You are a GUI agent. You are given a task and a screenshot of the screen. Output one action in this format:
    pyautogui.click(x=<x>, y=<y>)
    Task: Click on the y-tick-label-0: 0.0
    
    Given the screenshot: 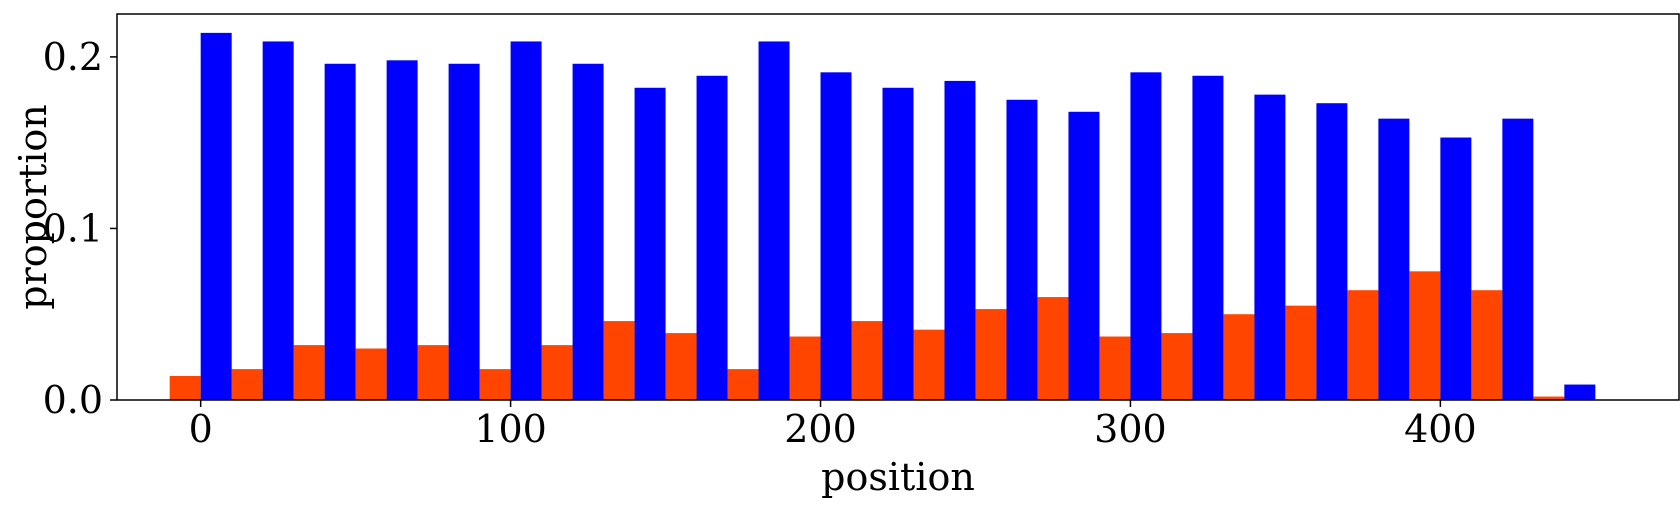 What is the action you would take?
    pyautogui.click(x=73, y=400)
    